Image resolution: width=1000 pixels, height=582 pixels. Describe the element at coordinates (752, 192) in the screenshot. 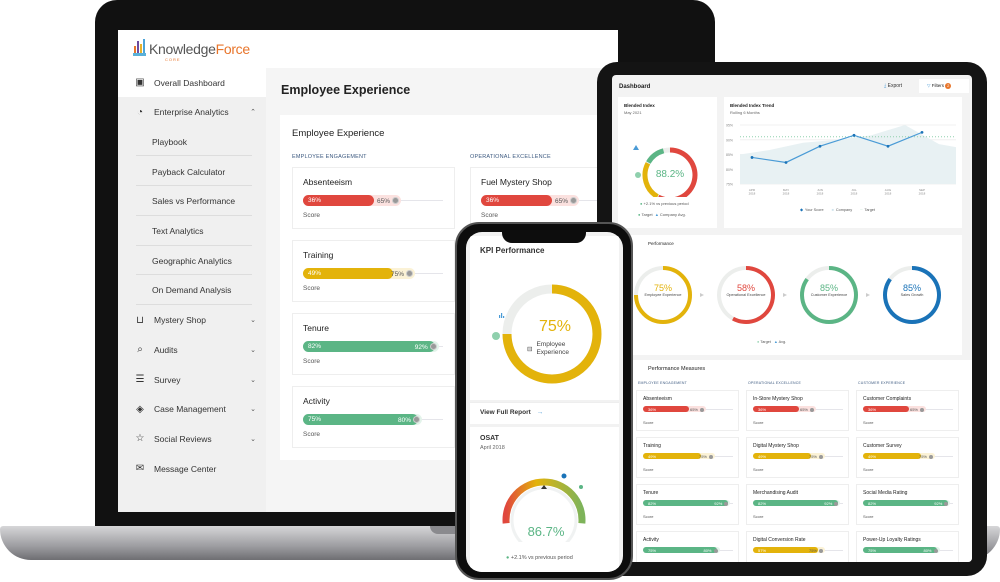

I see `x-tick-label: APR 2018` at that location.